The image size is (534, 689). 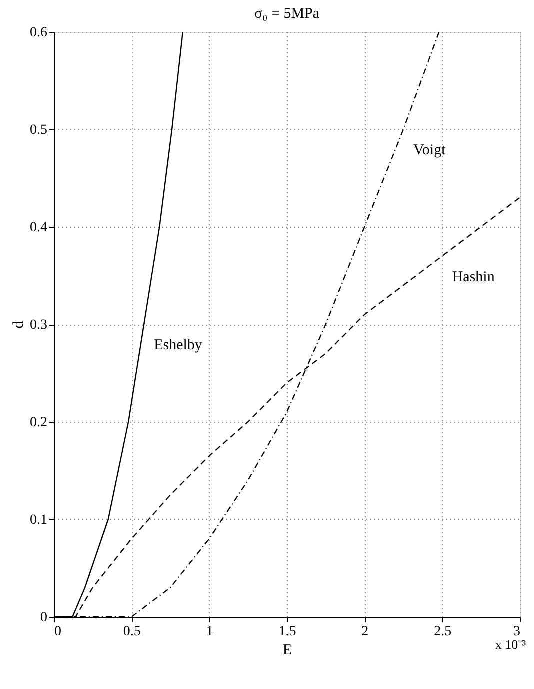 I want to click on y-tick-label: 0.3, so click(x=39, y=325).